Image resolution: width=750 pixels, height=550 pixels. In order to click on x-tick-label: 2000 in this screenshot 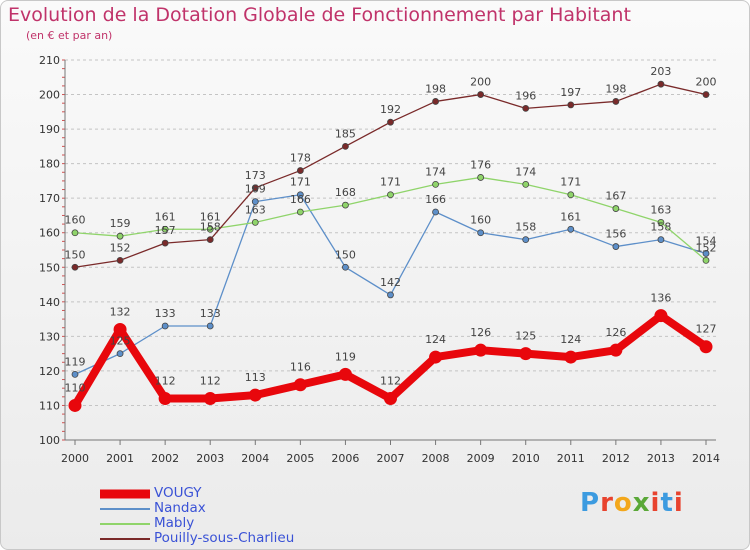, I will do `click(75, 458)`.